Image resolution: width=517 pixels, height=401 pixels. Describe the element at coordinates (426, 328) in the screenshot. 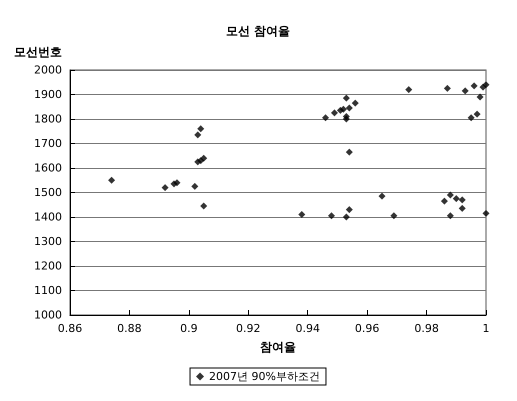

I see `x-tick-label: 0.98` at that location.